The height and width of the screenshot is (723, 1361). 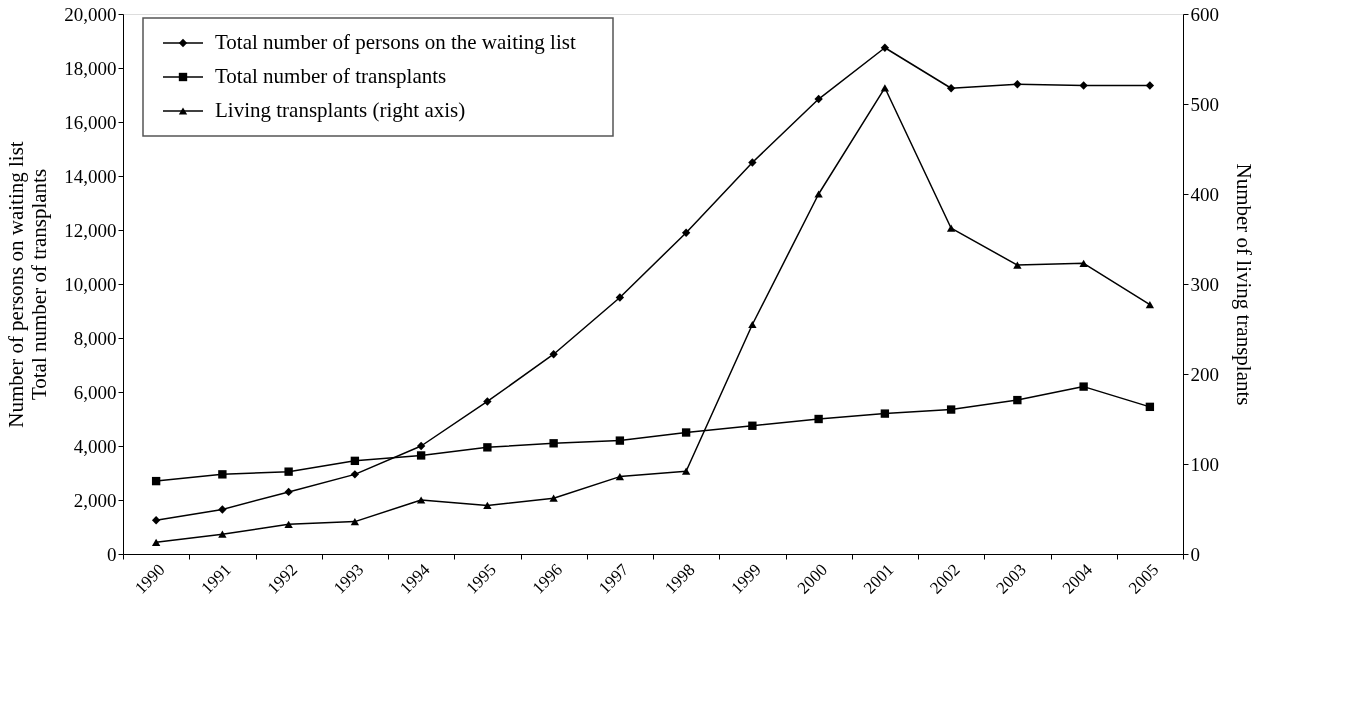 What do you see at coordinates (1204, 104) in the screenshot?
I see `y2-tick-label: 500` at bounding box center [1204, 104].